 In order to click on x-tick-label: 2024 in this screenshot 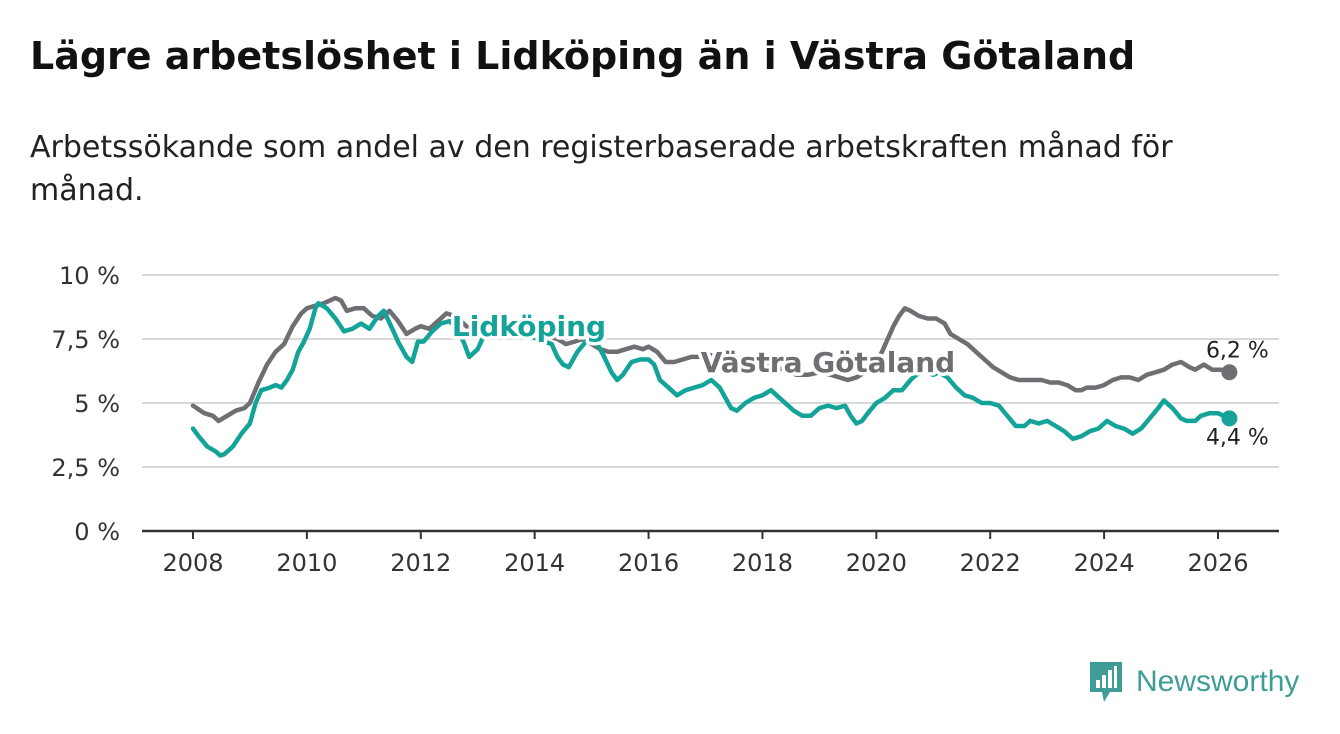, I will do `click(1104, 563)`.